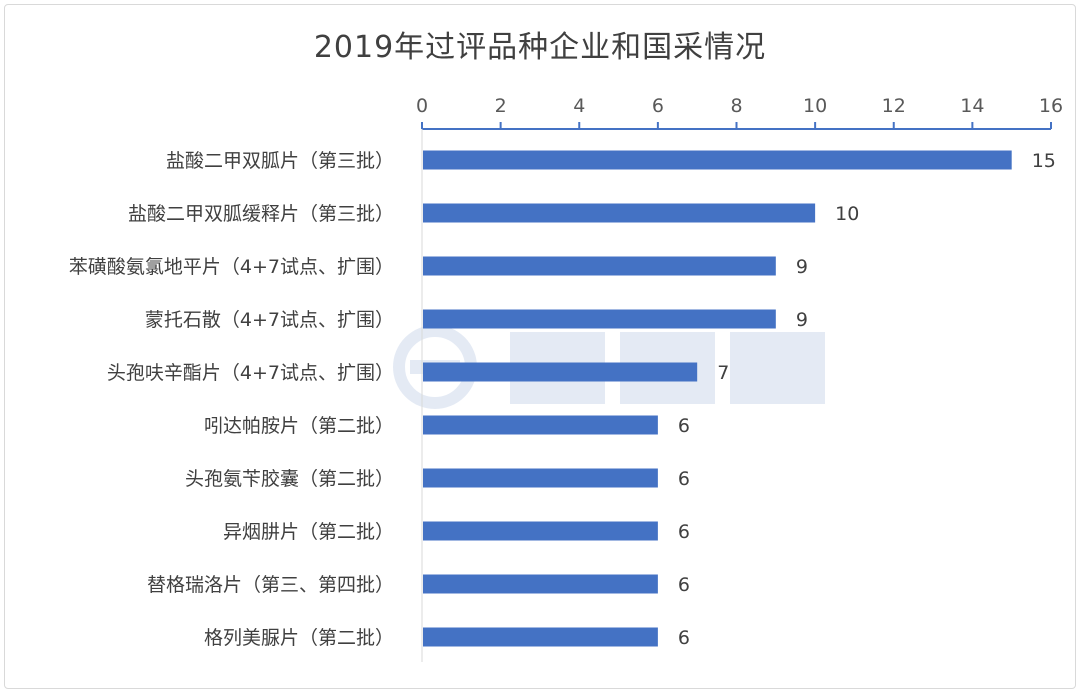 This screenshot has width=1080, height=693. I want to click on category-label: 格列美脲片（第二批）, so click(299, 638).